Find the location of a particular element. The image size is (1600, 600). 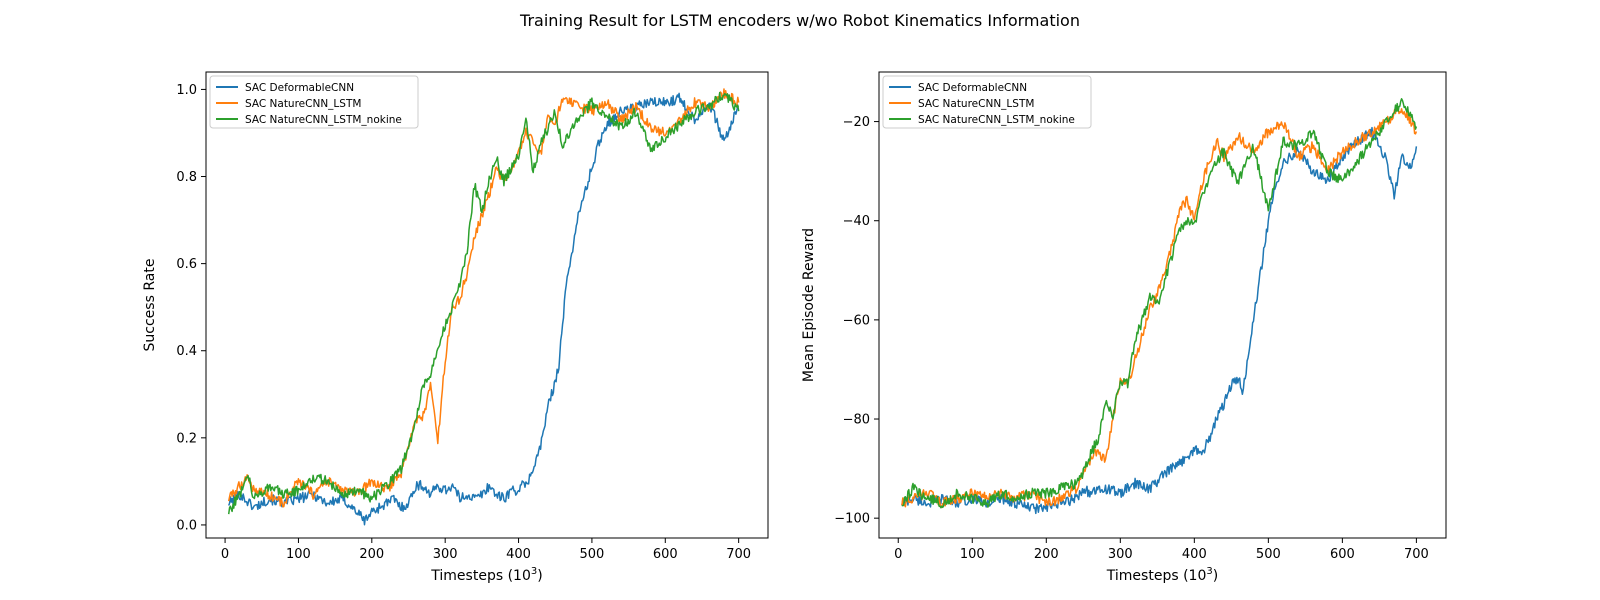

y-axis-label: Mean Episode Reward is located at coordinates (809, 305).